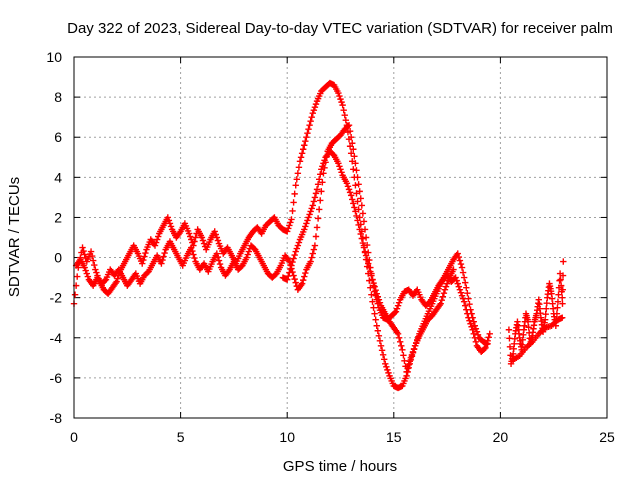 This screenshot has width=640, height=480. Describe the element at coordinates (56, 418) in the screenshot. I see `y-tick-label: -8` at that location.